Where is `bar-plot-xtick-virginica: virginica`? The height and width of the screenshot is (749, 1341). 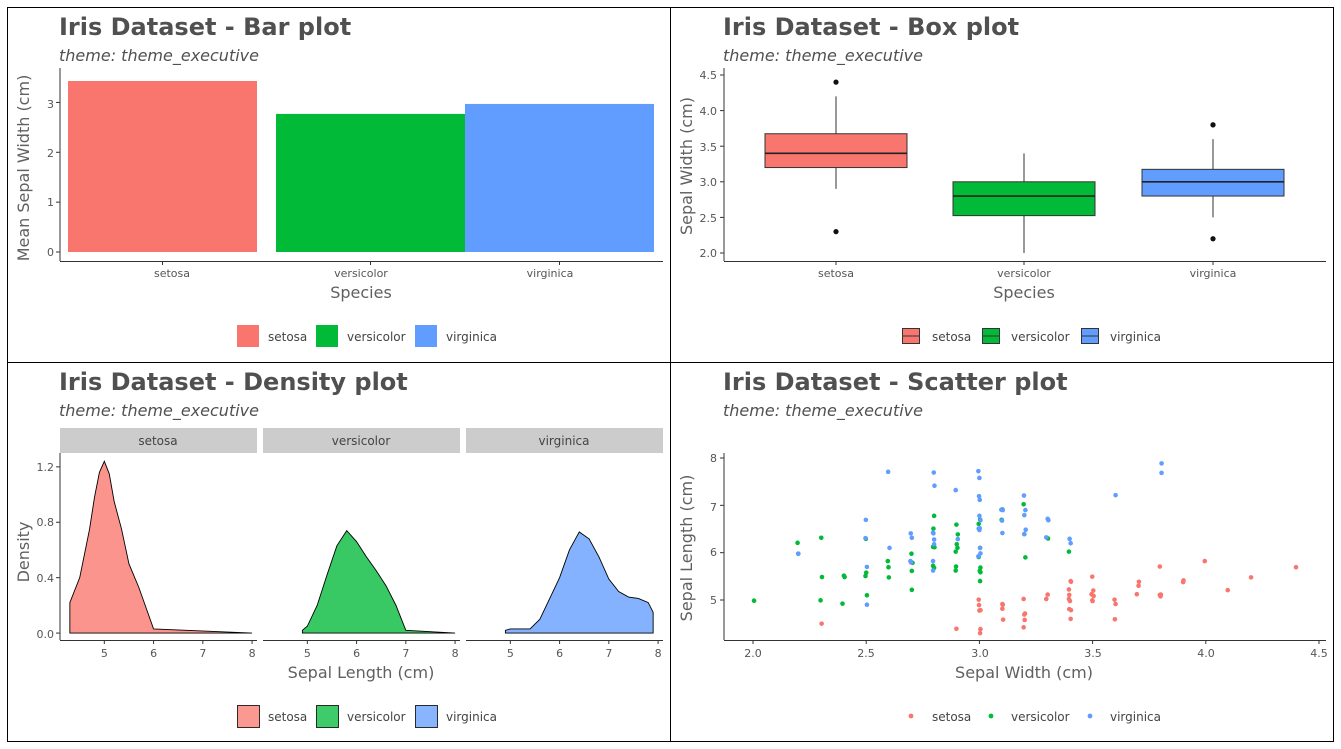 bar-plot-xtick-virginica: virginica is located at coordinates (550, 273).